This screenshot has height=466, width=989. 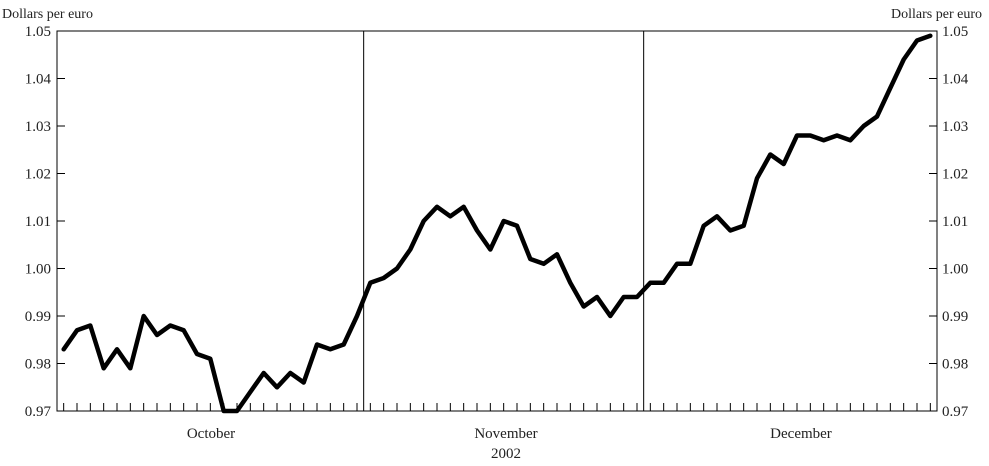 I want to click on left-y-axis: 0.97 0.98 0.99 1.00 1.01 1.02 1.03 1.04 1.05, so click(x=45, y=222).